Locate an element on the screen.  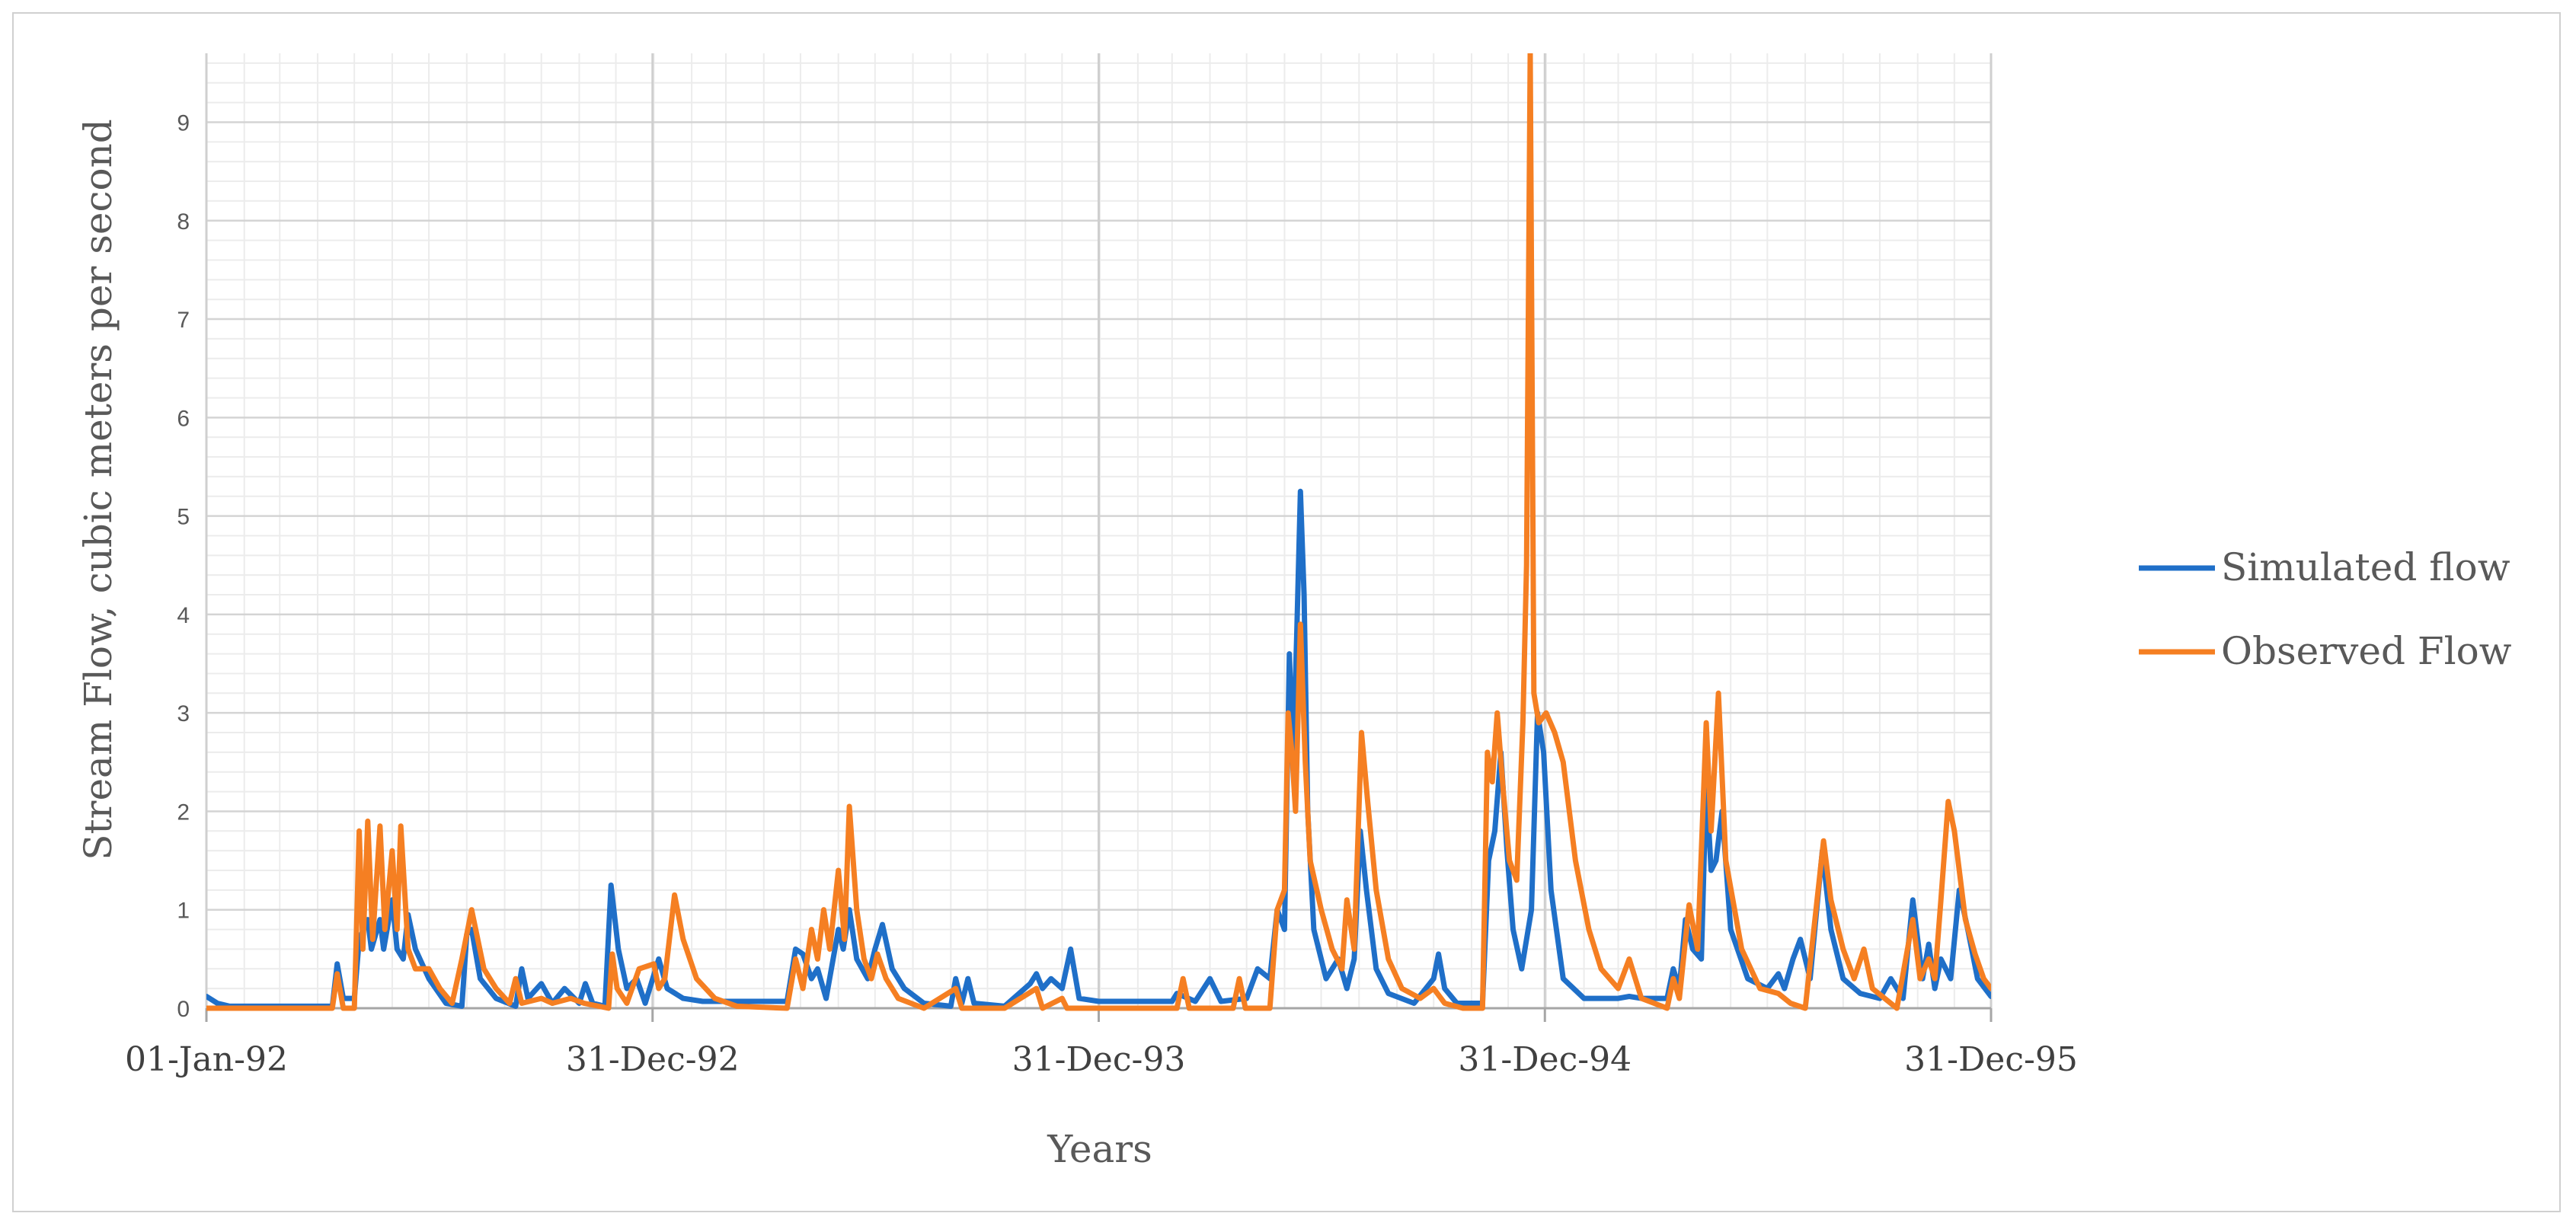
y-tick-label: 2 is located at coordinates (183, 812).